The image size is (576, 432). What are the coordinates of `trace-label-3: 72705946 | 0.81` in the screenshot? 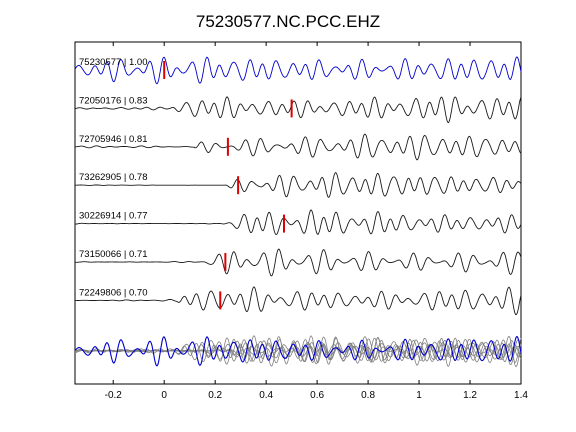 It's located at (113, 139).